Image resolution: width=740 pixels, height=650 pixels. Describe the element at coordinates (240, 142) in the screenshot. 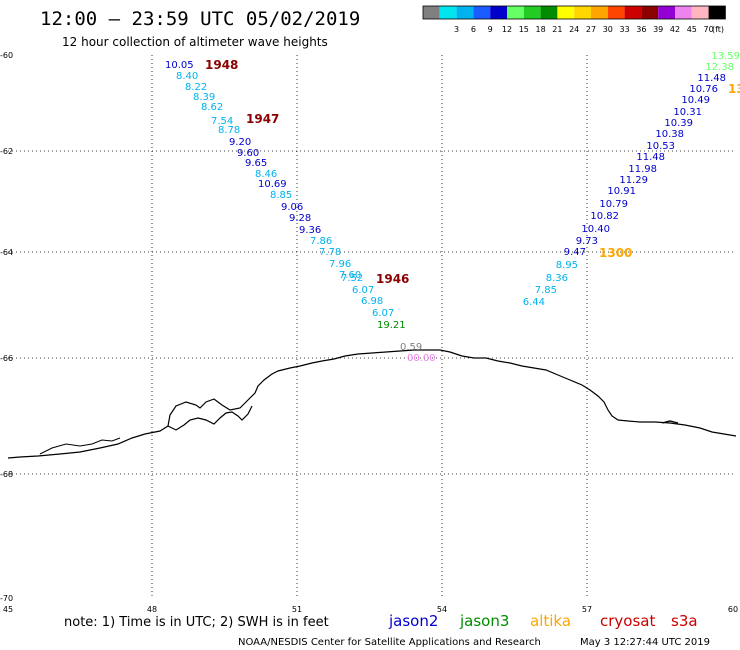

I see `wave-height-value: 9.20` at that location.